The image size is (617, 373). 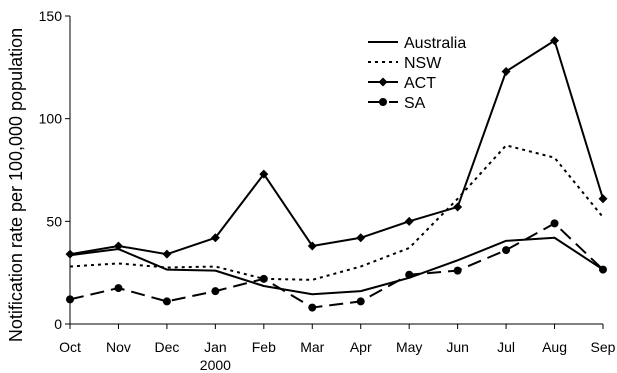 What do you see at coordinates (409, 347) in the screenshot?
I see `x-tick-label: May` at bounding box center [409, 347].